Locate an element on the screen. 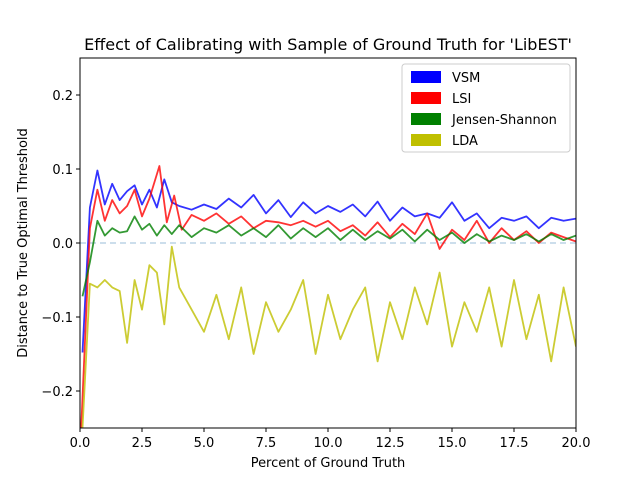  legend-label: Jensen-Shannon is located at coordinates (504, 120).